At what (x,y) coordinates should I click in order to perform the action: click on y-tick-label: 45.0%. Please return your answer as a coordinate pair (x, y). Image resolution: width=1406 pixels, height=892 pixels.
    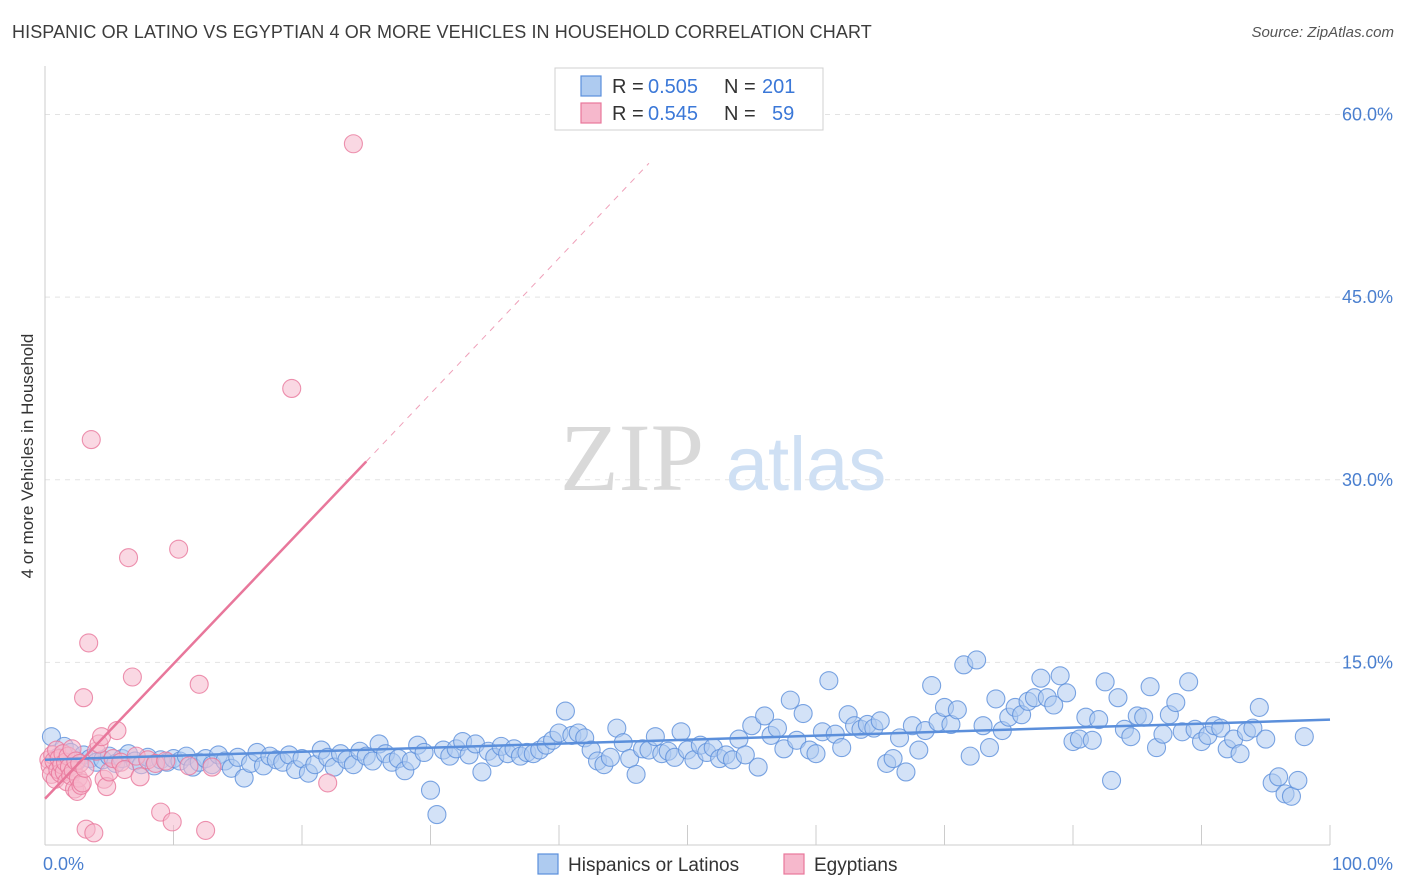
    Looking at the image, I should click on (1367, 297).